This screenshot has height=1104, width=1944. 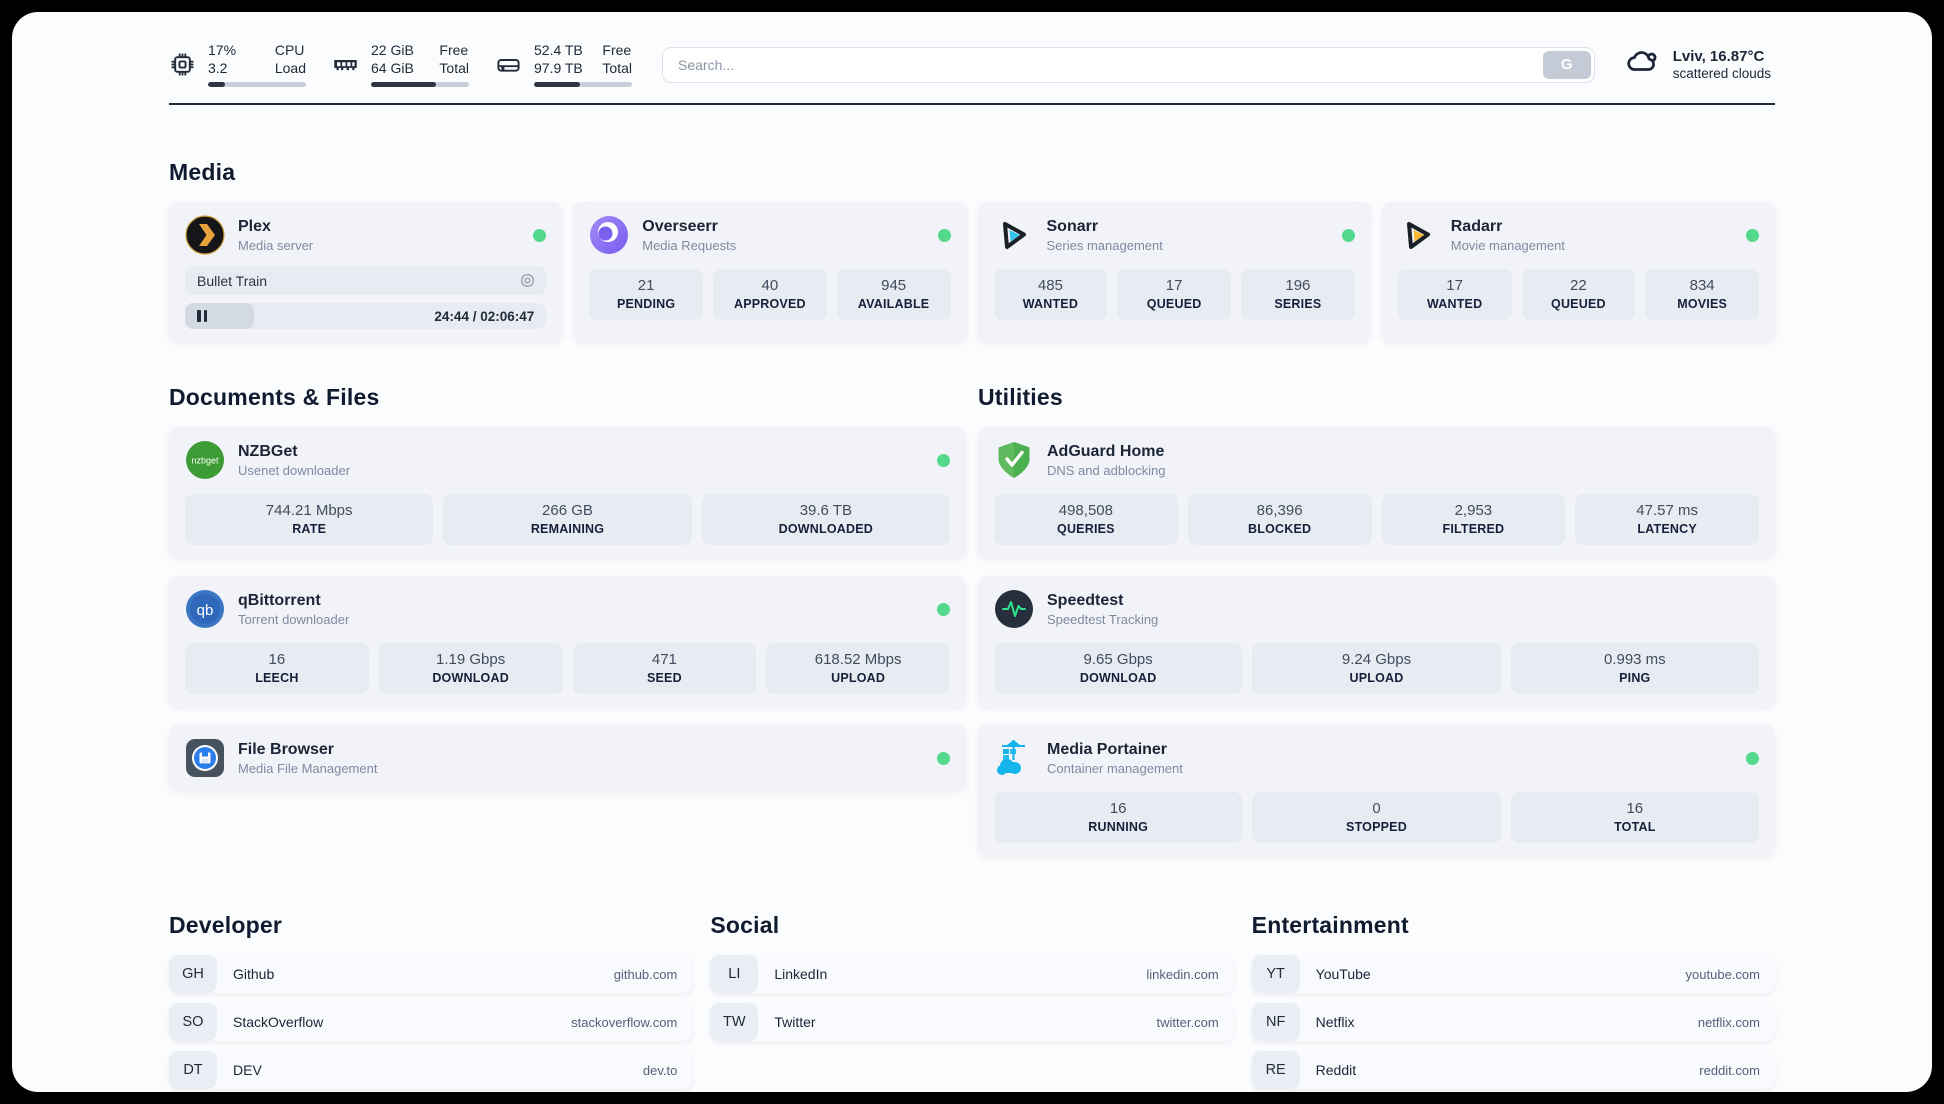 I want to click on system-stats: 17% 3.2 CPU Load, so click(x=400, y=64).